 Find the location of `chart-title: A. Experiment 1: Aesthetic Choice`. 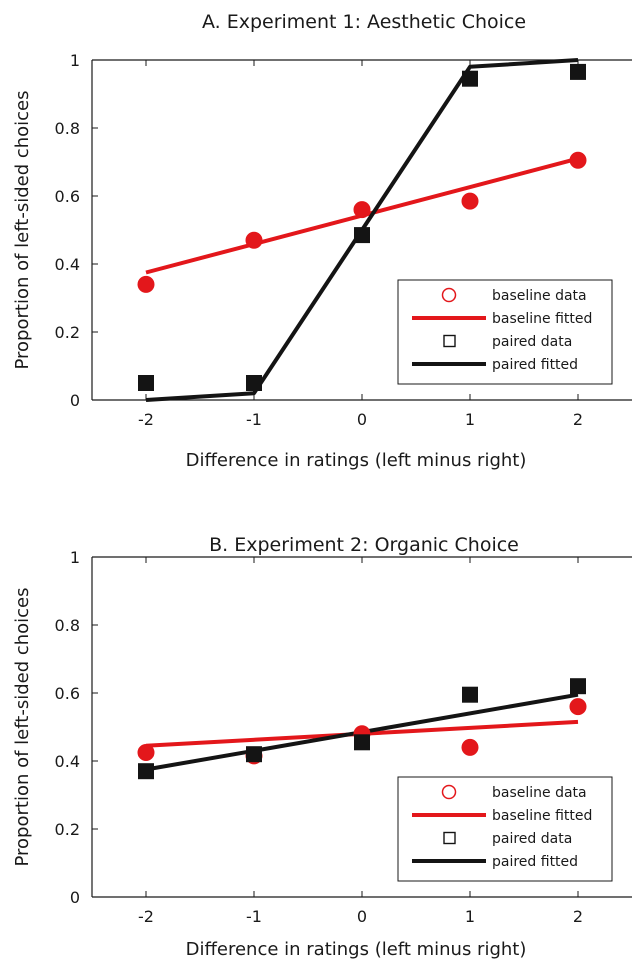

chart-title: A. Experiment 1: Aesthetic Choice is located at coordinates (364, 22).